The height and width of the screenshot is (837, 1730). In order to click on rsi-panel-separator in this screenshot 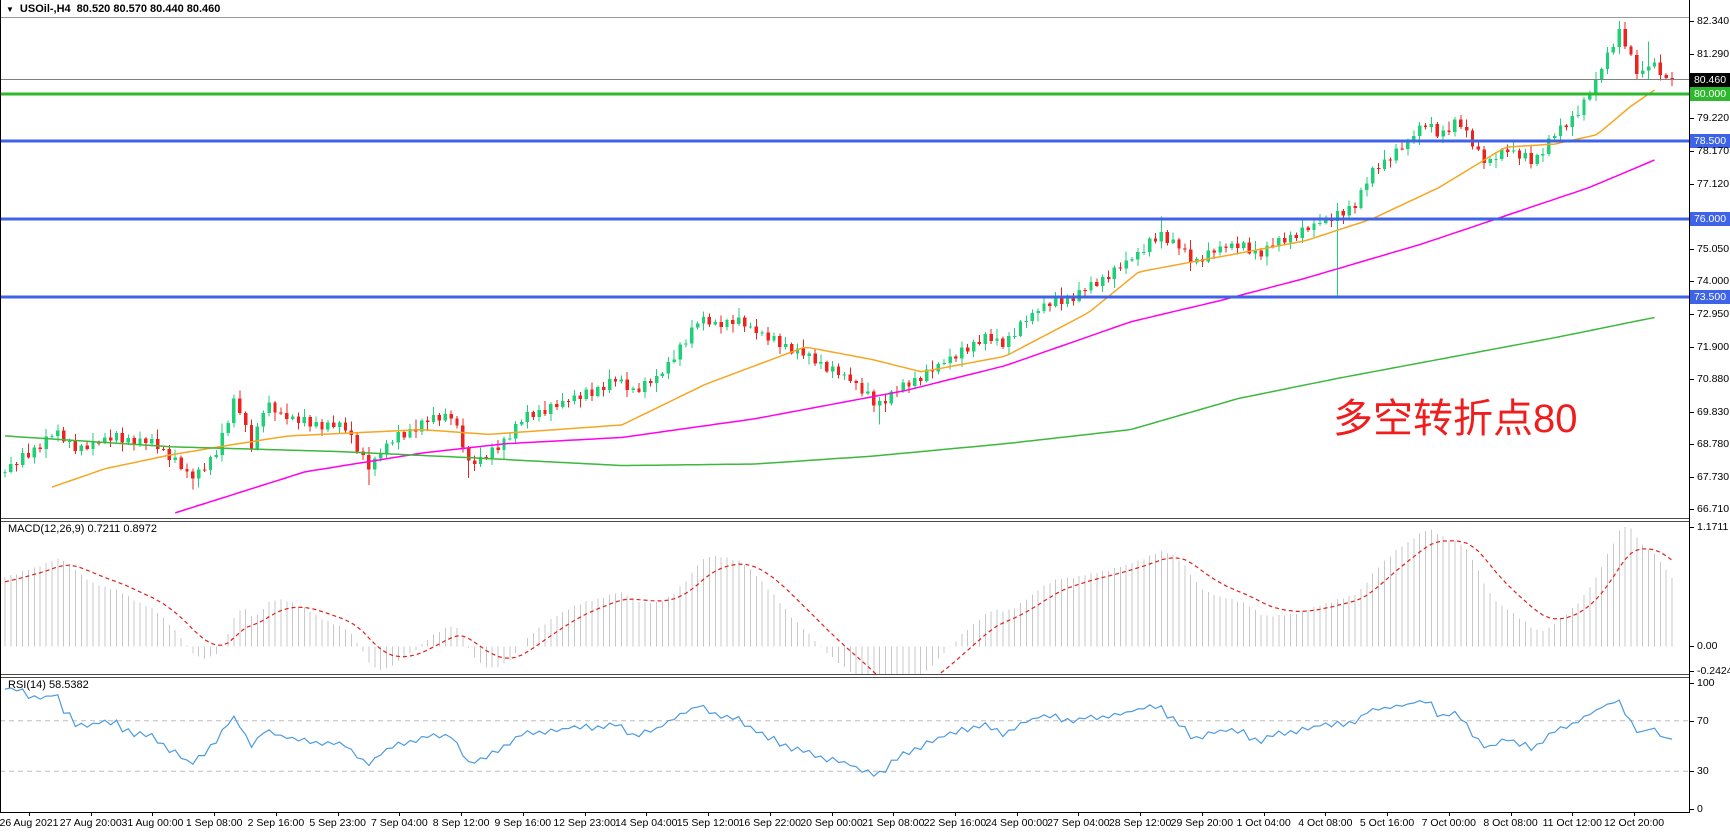, I will do `click(845, 676)`.